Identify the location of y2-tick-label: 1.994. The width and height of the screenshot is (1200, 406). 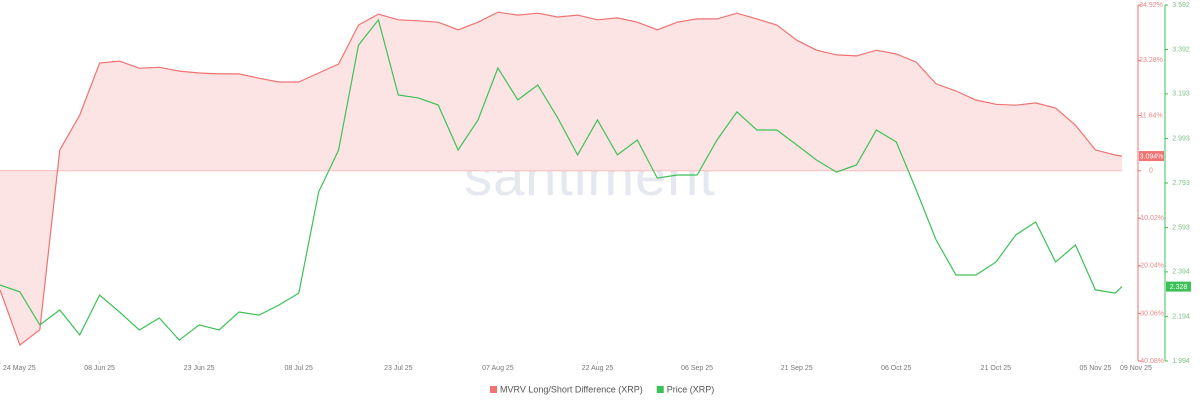
(1181, 361).